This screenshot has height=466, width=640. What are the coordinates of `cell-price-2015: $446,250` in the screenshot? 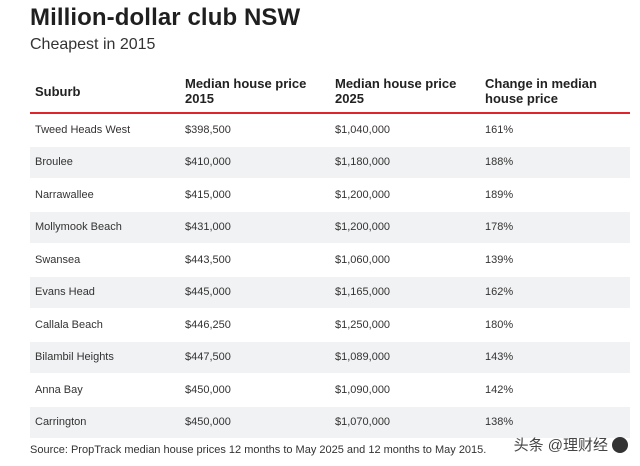 It's located at (255, 325).